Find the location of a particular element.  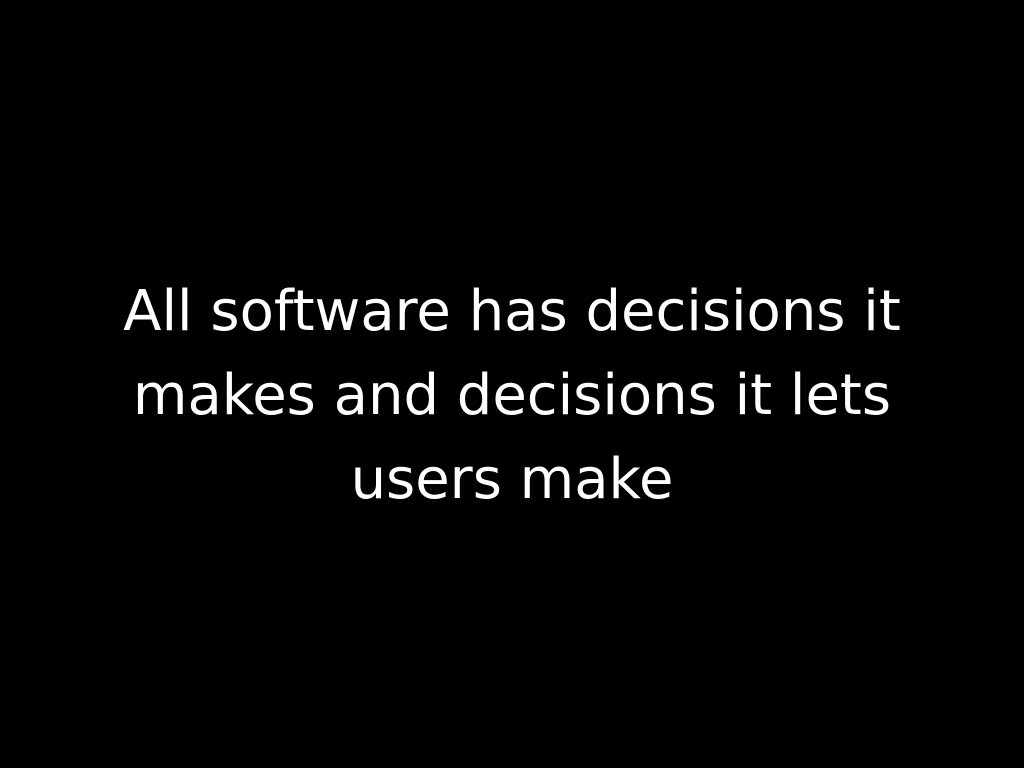

quote-line-2: makes and decisions it lets is located at coordinates (512, 395).